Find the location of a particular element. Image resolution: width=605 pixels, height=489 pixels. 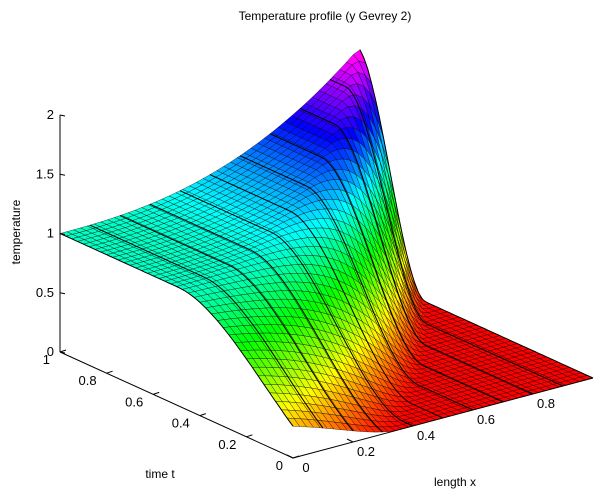

z-axis-tick-label: 0.5 is located at coordinates (45, 292).